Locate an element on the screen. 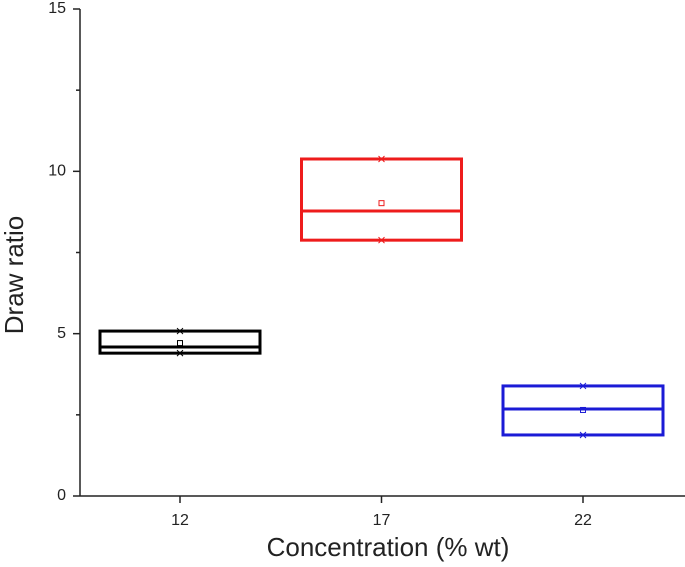 The image size is (685, 567). x-tick-label: 22 is located at coordinates (583, 520).